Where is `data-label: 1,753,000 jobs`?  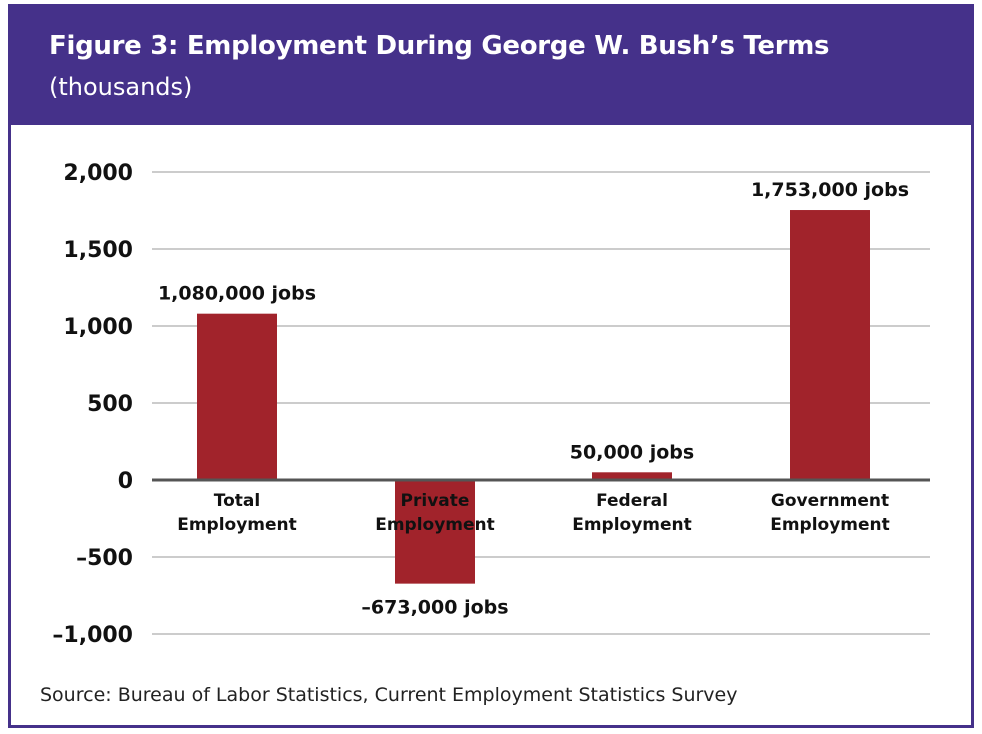
data-label: 1,753,000 jobs is located at coordinates (830, 190).